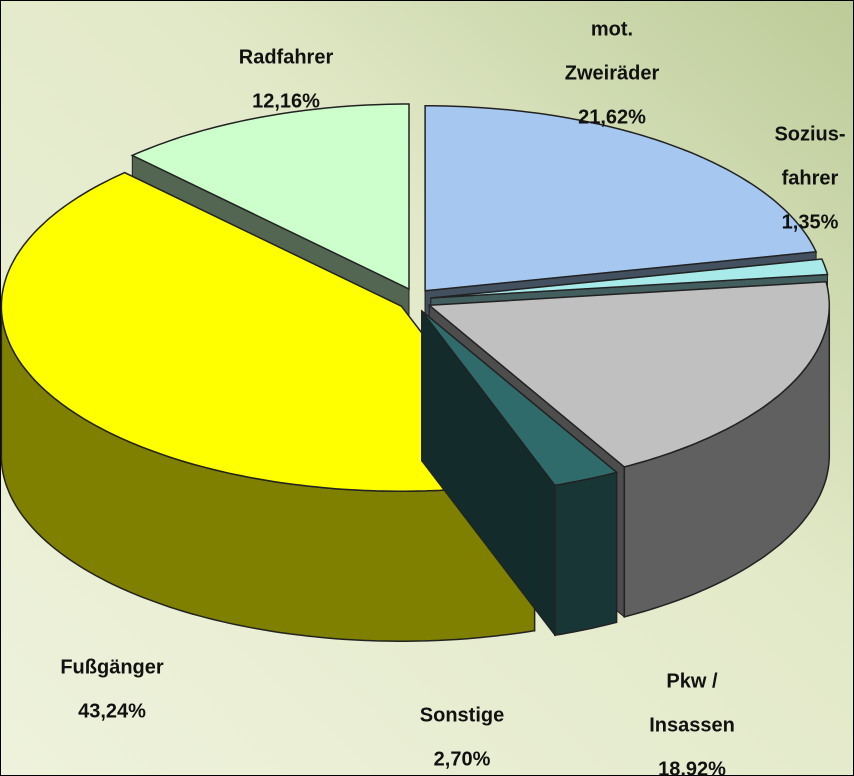  I want to click on category-label: Radfahrer, so click(286, 57).